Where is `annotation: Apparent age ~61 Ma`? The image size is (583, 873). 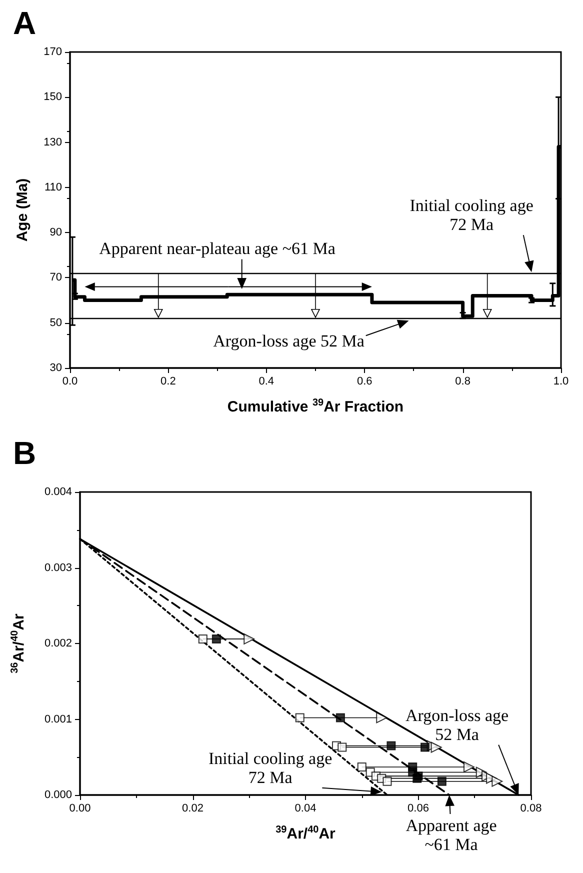
annotation: Apparent age ~61 Ma is located at coordinates (451, 835).